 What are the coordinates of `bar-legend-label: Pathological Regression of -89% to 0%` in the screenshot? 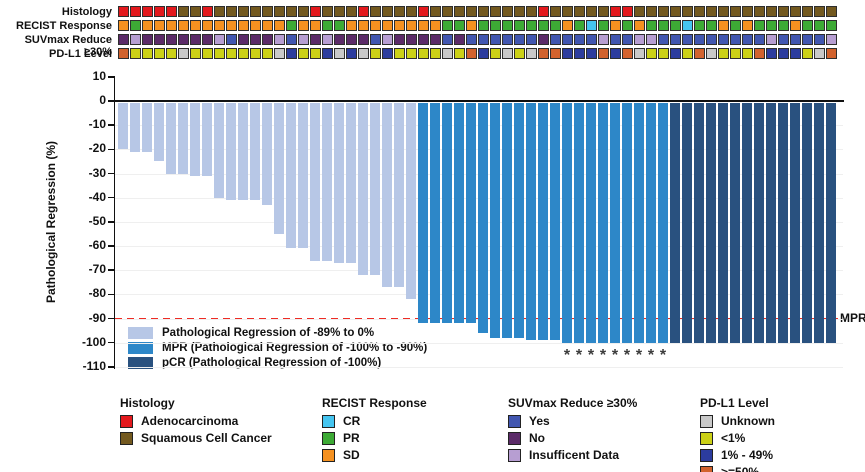 It's located at (268, 332).